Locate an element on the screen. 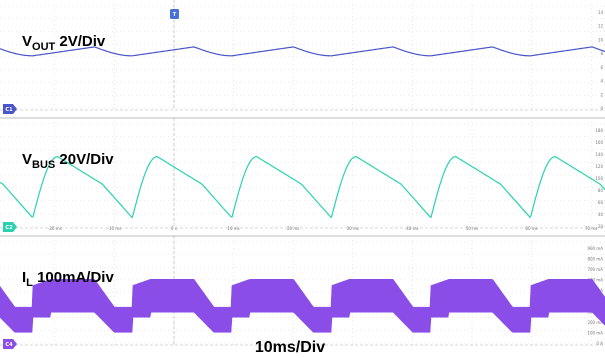  y-tick-label: 0 is located at coordinates (601, 108).